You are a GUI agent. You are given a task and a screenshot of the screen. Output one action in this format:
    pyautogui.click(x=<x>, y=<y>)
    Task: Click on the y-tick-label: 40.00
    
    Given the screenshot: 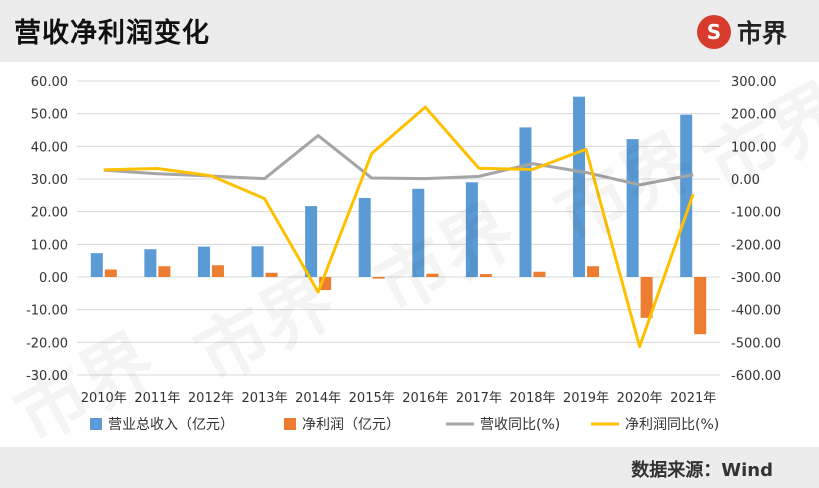 What is the action you would take?
    pyautogui.click(x=49, y=147)
    